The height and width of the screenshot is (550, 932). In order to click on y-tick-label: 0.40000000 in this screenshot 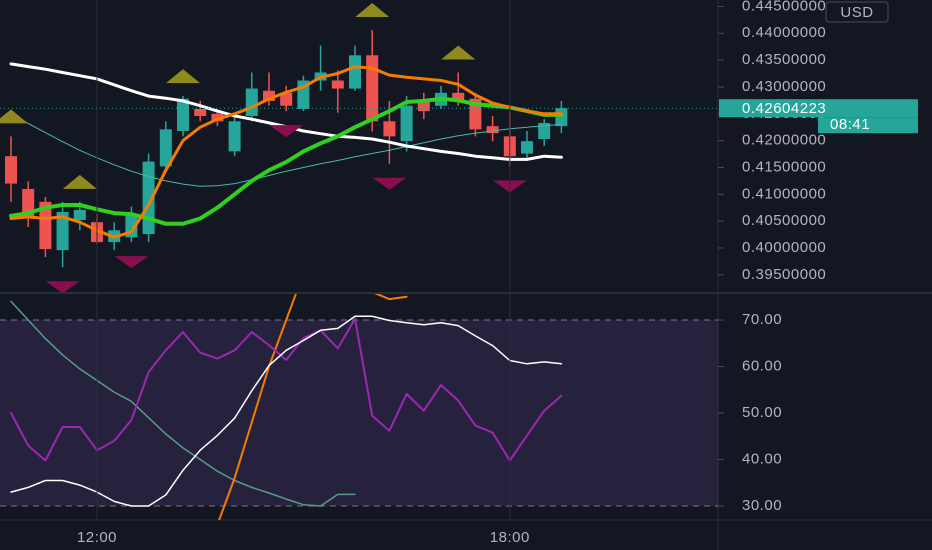, I will do `click(784, 247)`.